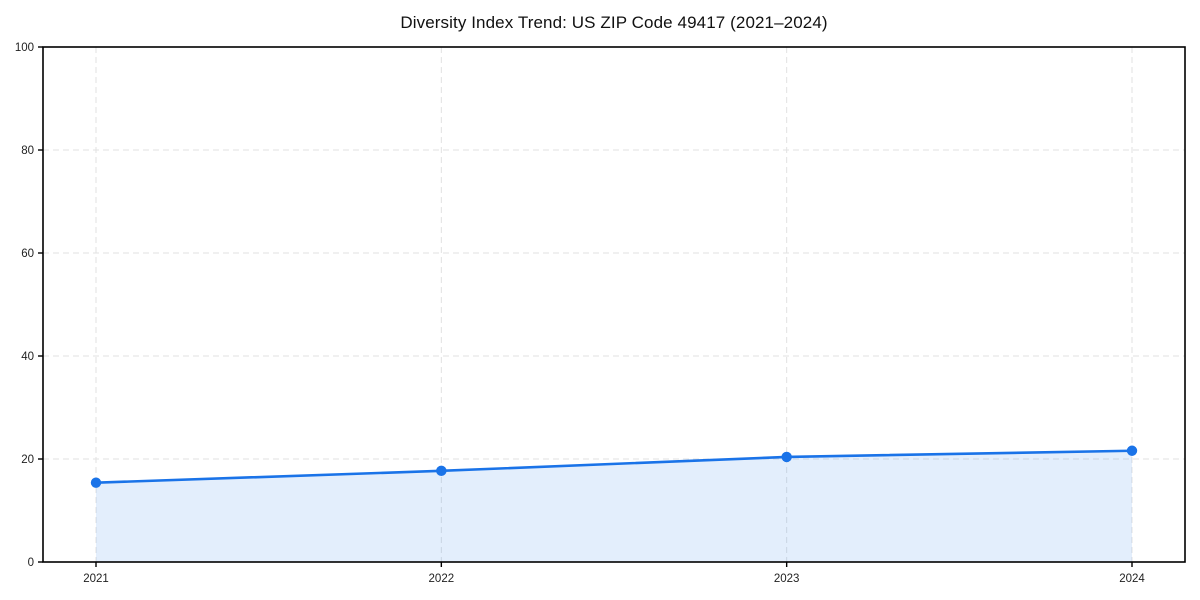 This screenshot has width=1200, height=600. Describe the element at coordinates (1132, 579) in the screenshot. I see `x-tick-label-2024: 2024` at that location.